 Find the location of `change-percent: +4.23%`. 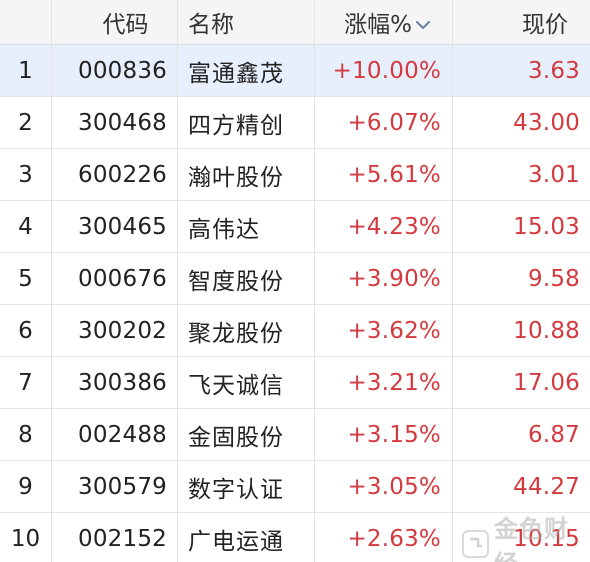

change-percent: +4.23% is located at coordinates (394, 226).